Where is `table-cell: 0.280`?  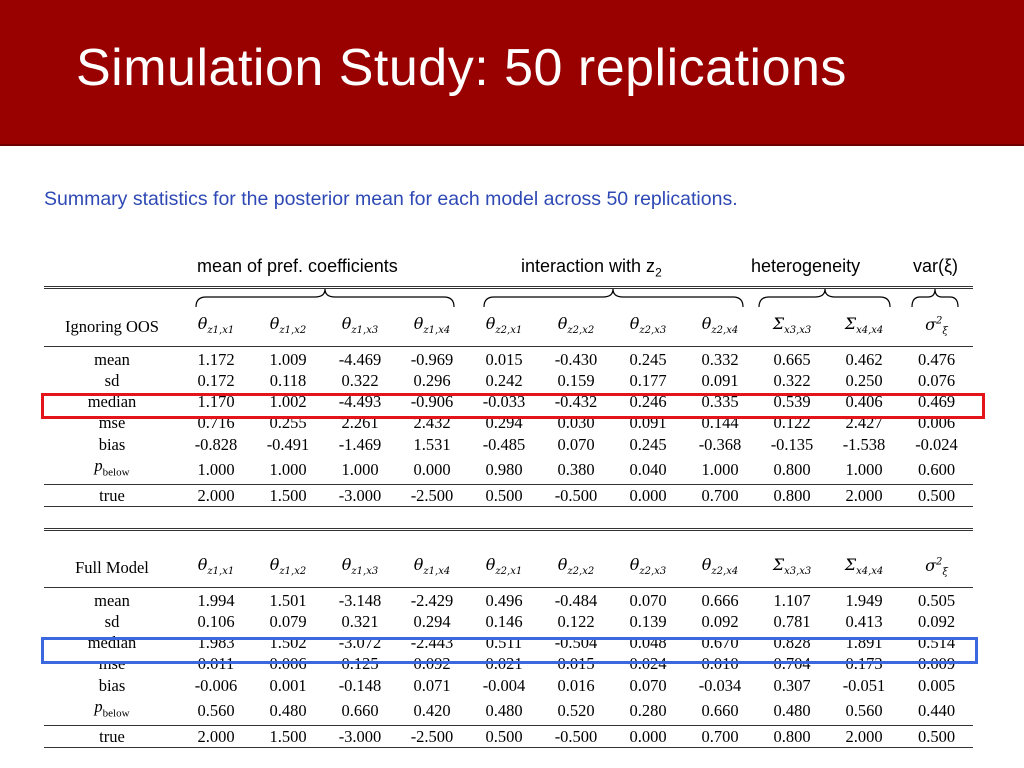
table-cell: 0.280 is located at coordinates (648, 711).